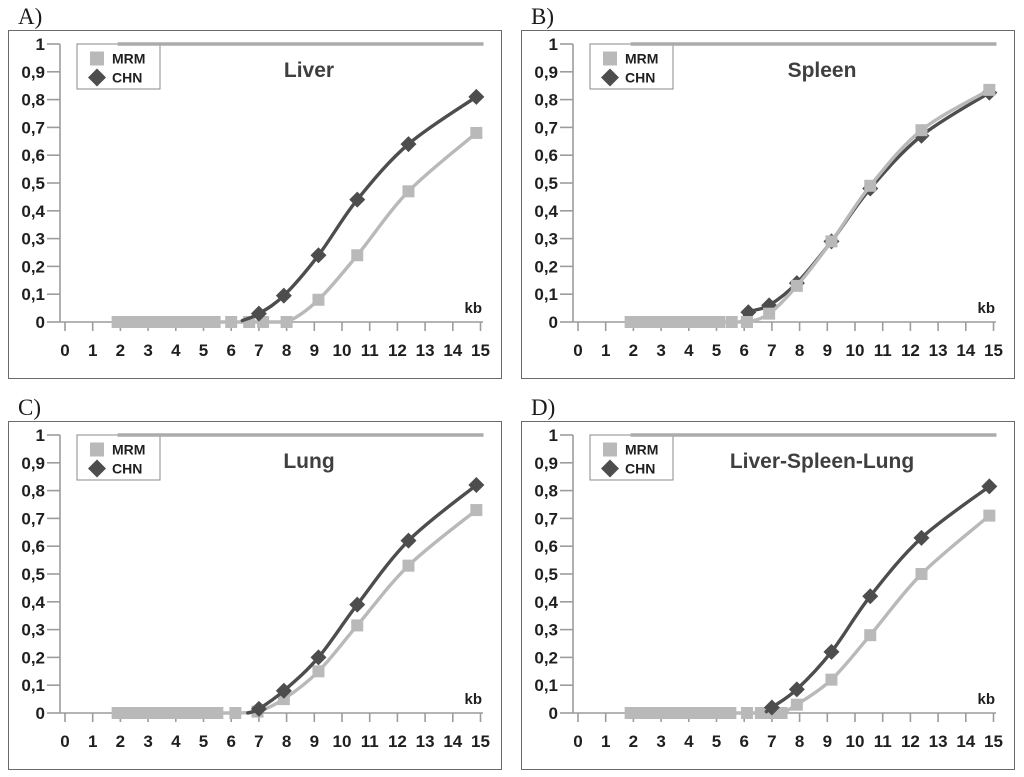 This screenshot has height=777, width=1024. I want to click on series-line-mrm, so click(297, 611).